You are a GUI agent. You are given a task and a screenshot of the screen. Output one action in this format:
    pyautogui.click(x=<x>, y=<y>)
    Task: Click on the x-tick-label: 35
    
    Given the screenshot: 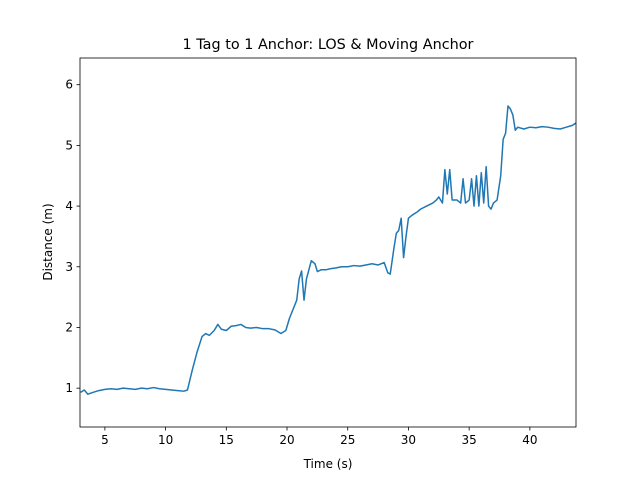 What is the action you would take?
    pyautogui.click(x=469, y=440)
    